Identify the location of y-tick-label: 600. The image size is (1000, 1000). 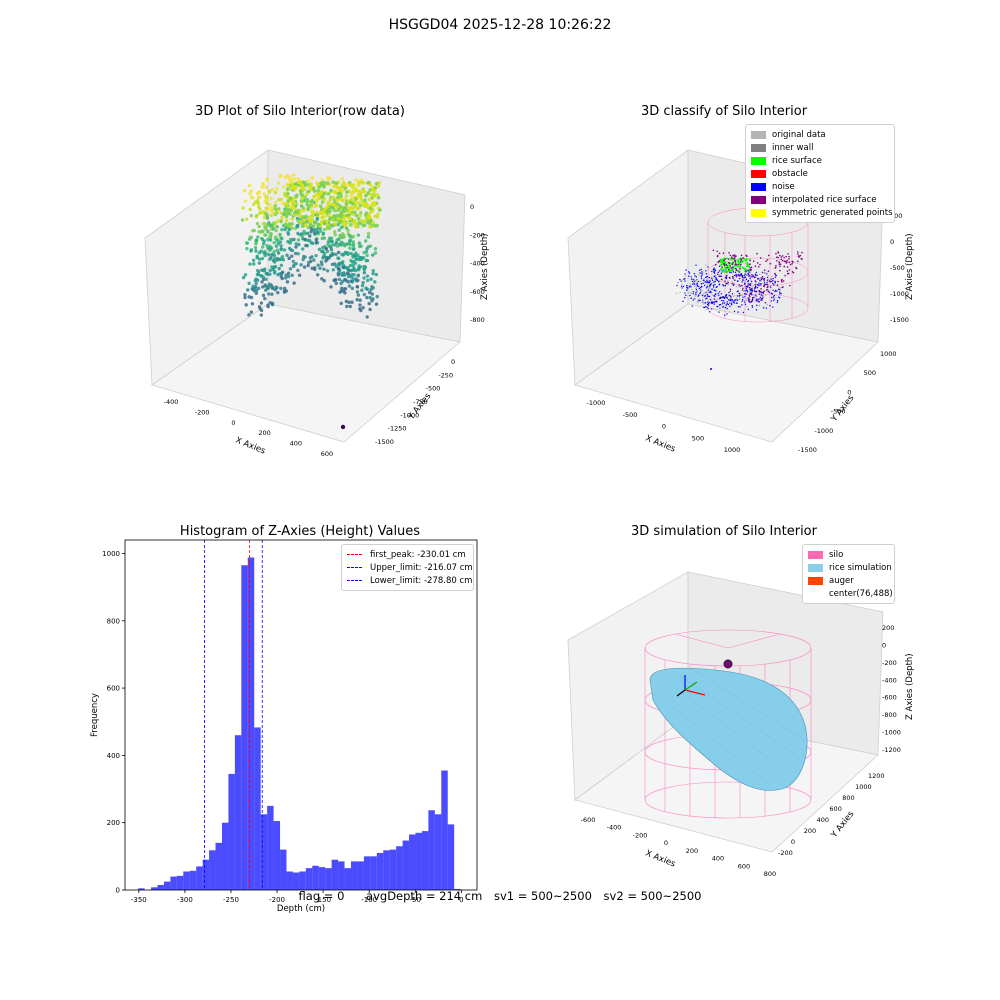
(113, 689).